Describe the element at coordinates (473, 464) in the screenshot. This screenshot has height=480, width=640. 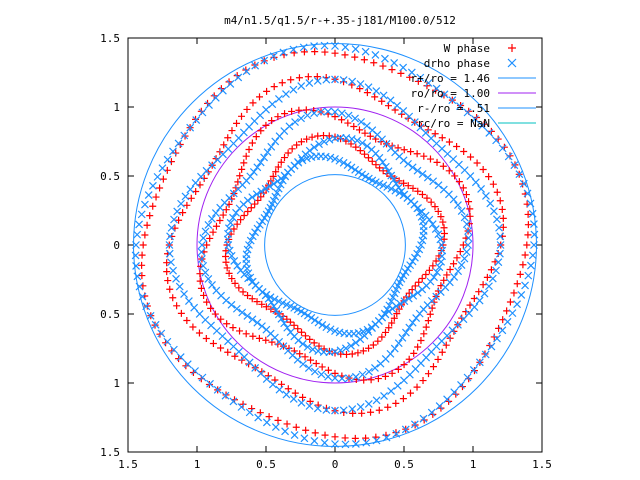
I see `x-tick-label: 1` at that location.